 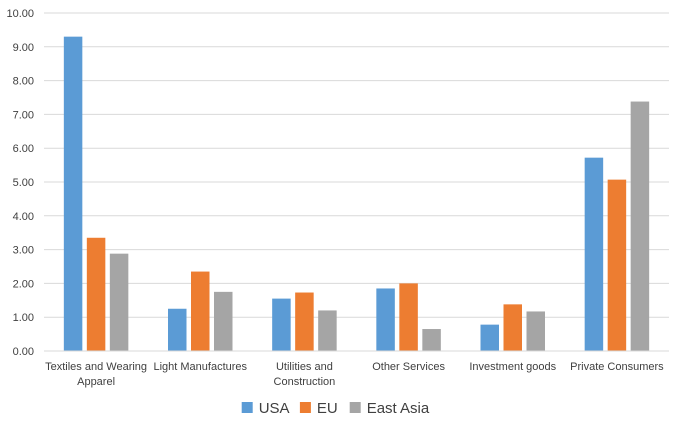 What do you see at coordinates (23, 251) in the screenshot?
I see `y-tick-label: 3.00` at bounding box center [23, 251].